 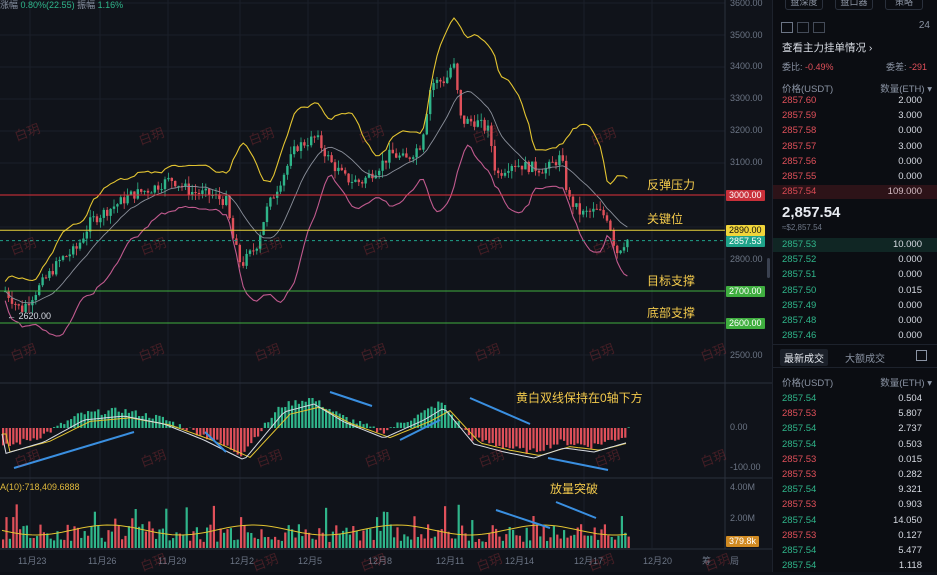 I want to click on price-tick: 3200.00, so click(x=746, y=130).